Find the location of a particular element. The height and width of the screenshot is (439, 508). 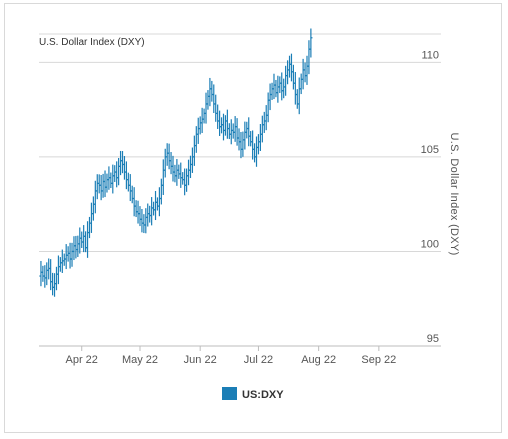

x-tick-label: Jul 22 is located at coordinates (258, 360).